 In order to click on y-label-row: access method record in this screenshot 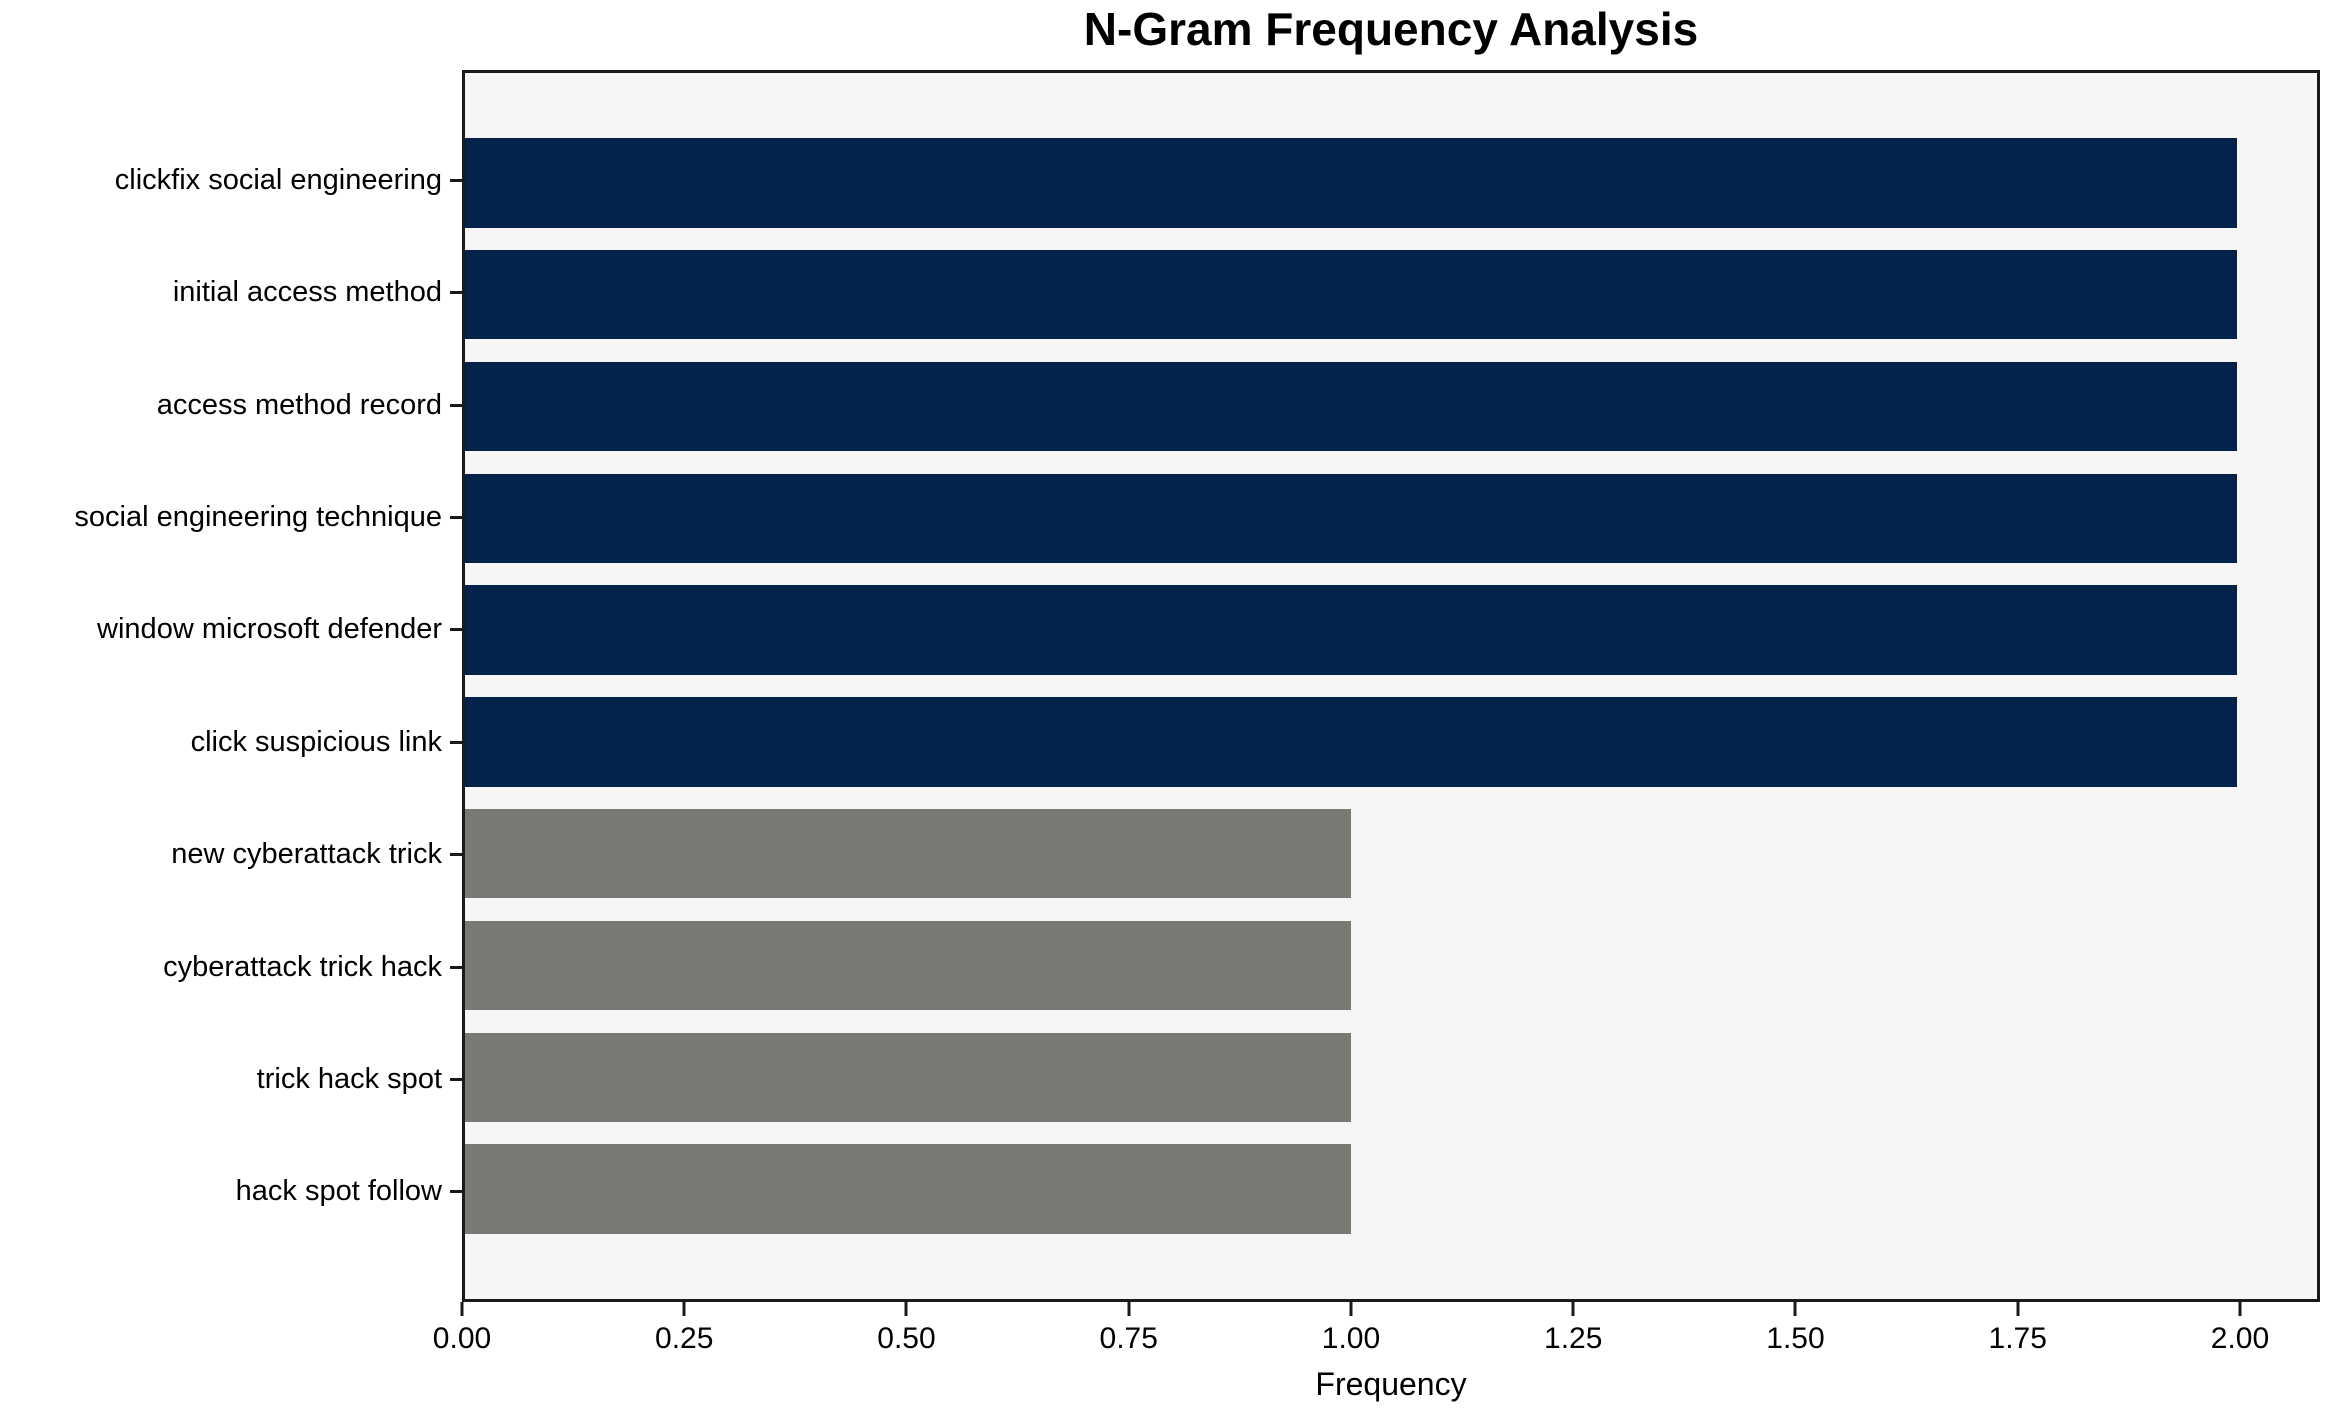, I will do `click(231, 405)`.